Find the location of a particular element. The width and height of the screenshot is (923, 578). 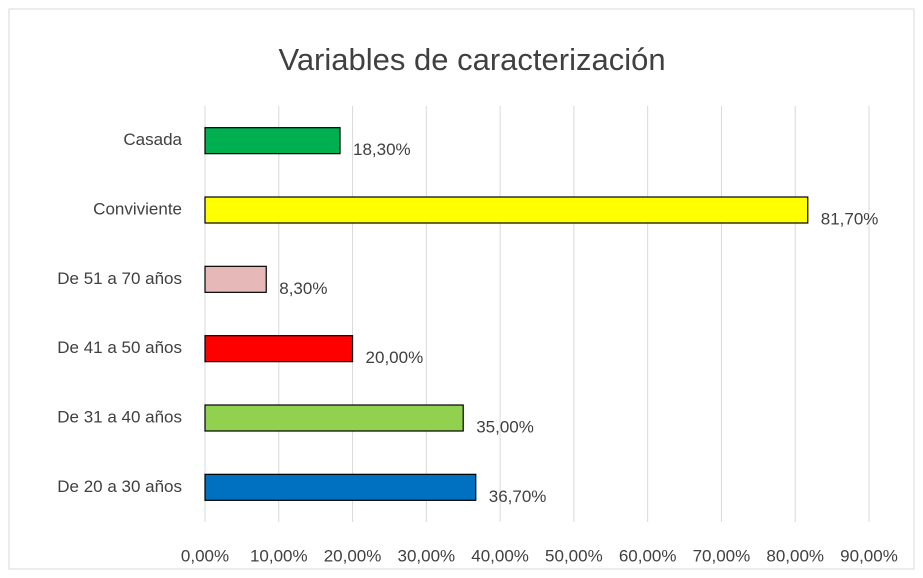

value-label: 8,30% is located at coordinates (303, 288).